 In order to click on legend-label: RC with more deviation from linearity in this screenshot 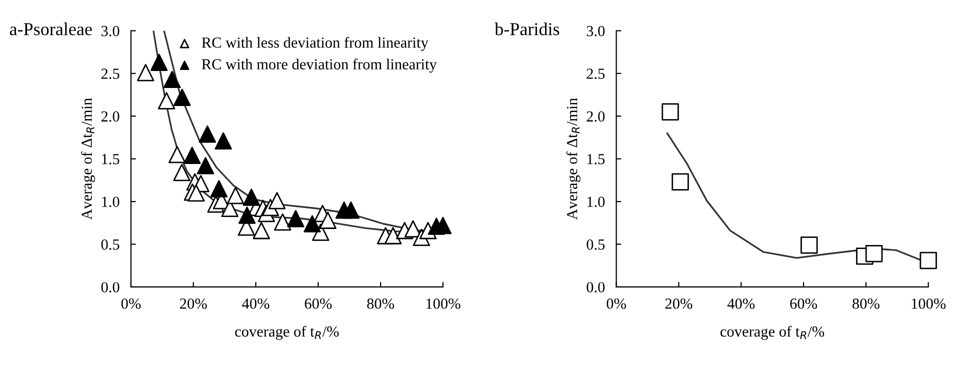, I will do `click(319, 65)`.